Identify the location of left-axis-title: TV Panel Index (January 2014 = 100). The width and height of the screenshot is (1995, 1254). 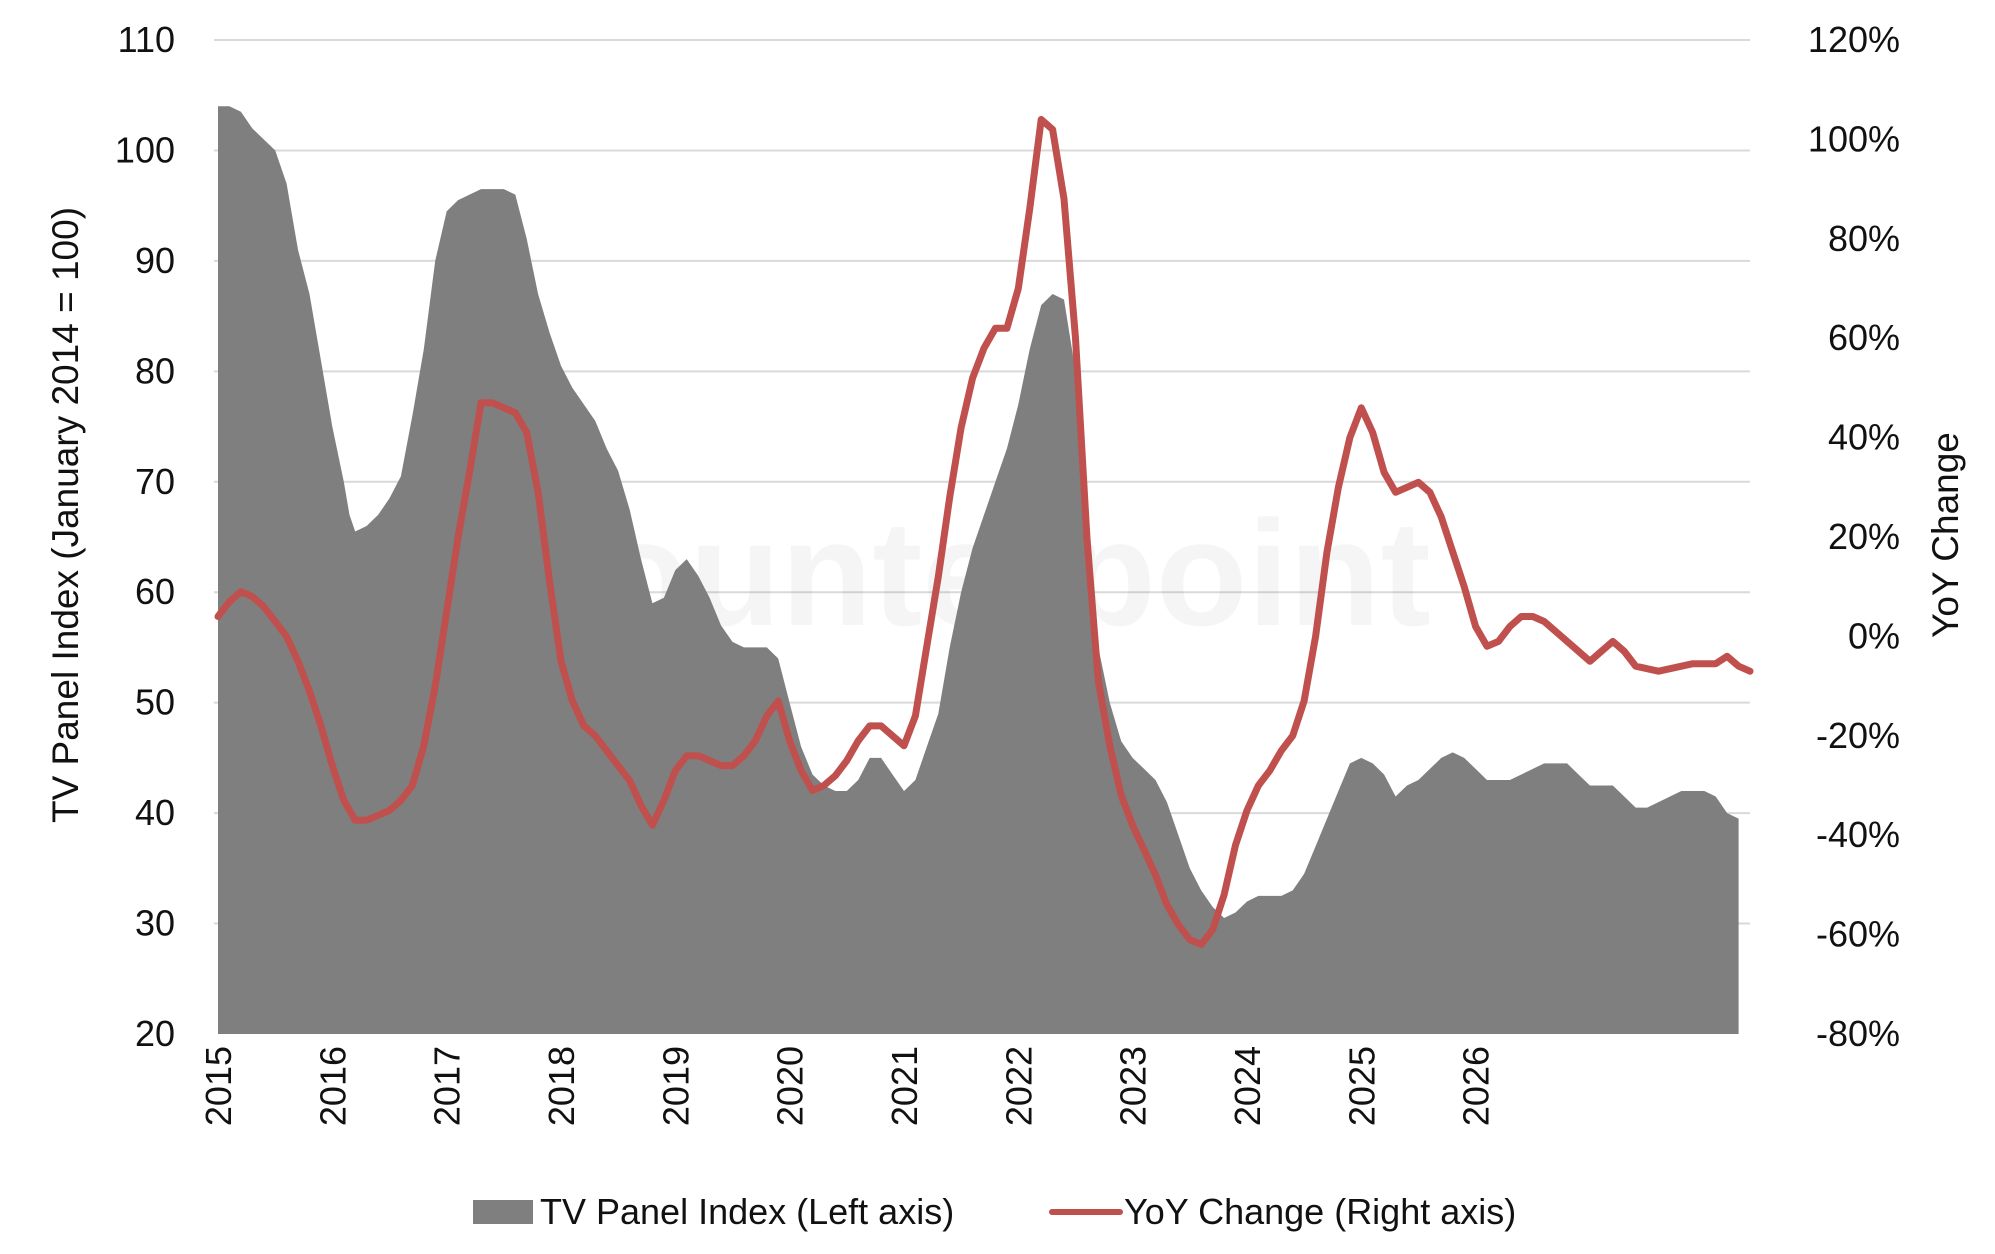
(65, 515).